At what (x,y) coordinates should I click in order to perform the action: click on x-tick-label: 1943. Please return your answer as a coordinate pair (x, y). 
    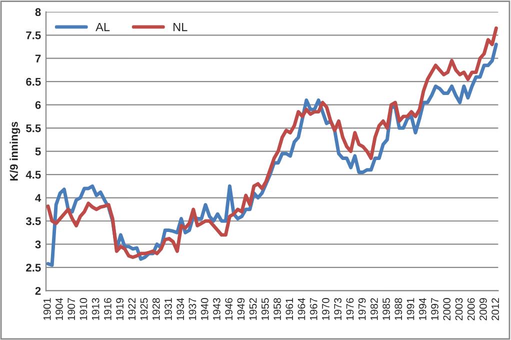
    Looking at the image, I should click on (216, 309).